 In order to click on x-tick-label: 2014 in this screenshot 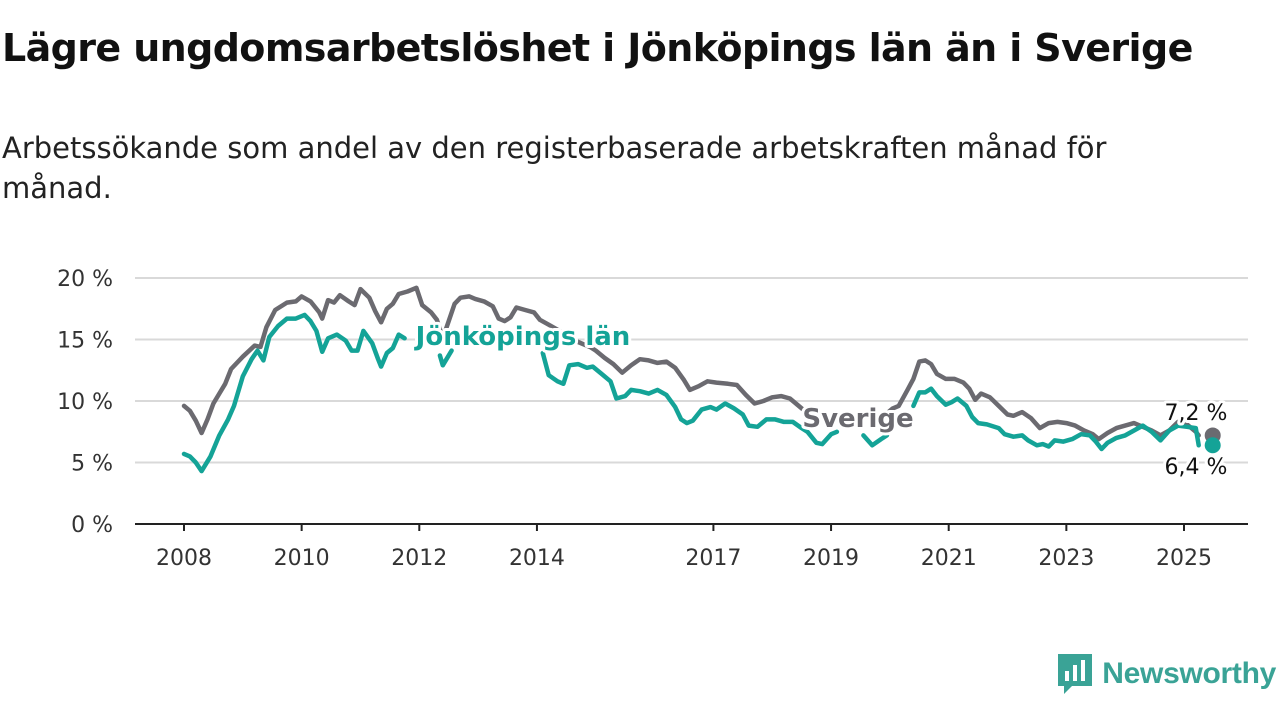, I will do `click(537, 558)`.